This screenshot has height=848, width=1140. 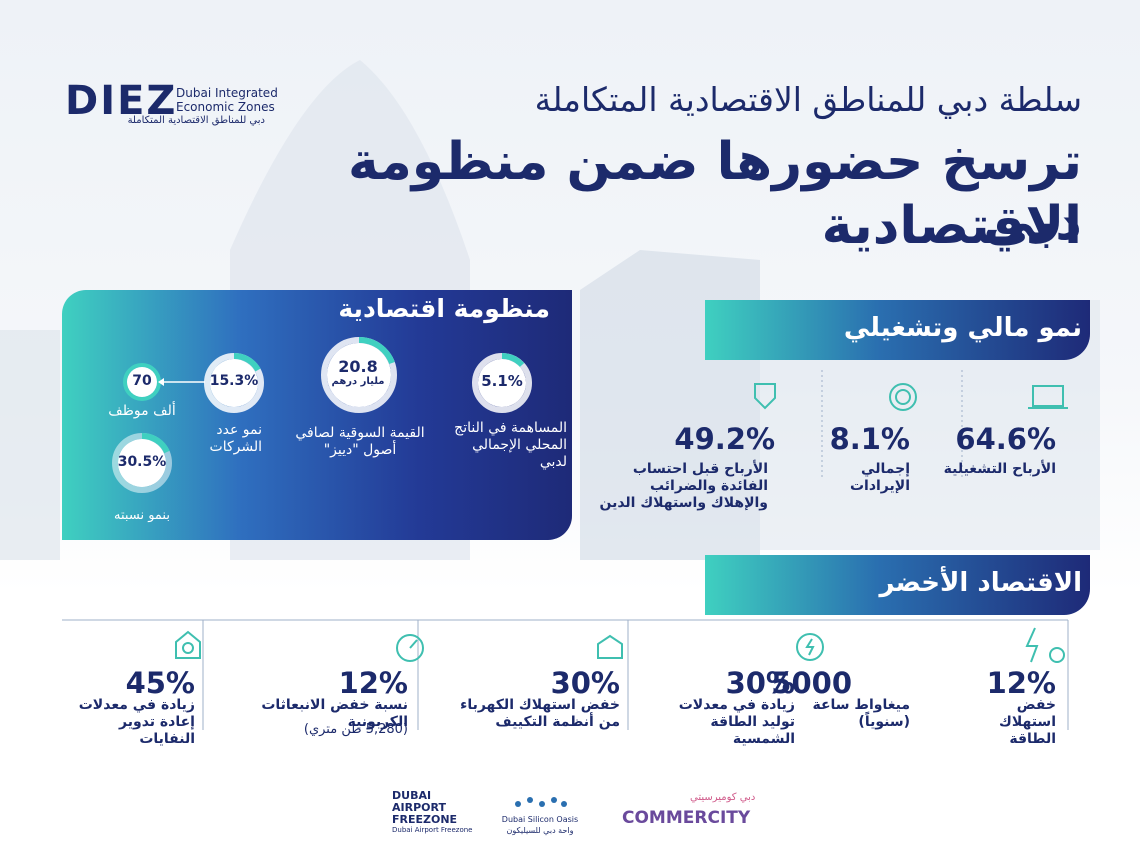 I want to click on logo-en-1: Dubai Integrated, so click(x=227, y=93).